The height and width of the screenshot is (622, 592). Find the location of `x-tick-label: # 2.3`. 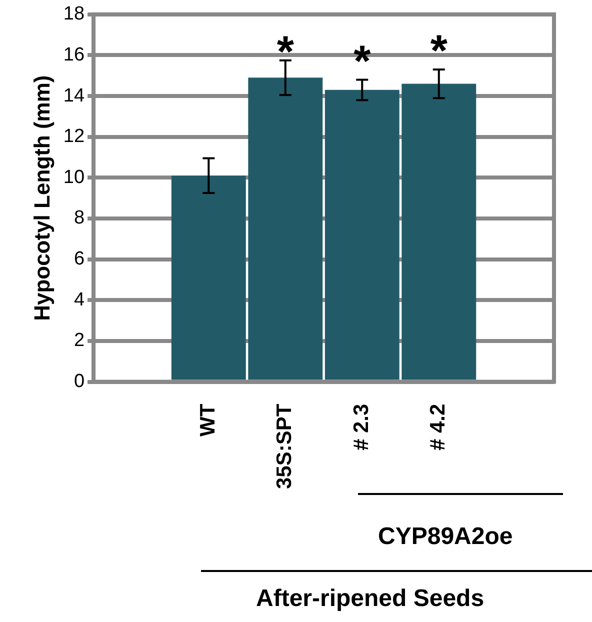

x-tick-label: # 2.3 is located at coordinates (361, 427).